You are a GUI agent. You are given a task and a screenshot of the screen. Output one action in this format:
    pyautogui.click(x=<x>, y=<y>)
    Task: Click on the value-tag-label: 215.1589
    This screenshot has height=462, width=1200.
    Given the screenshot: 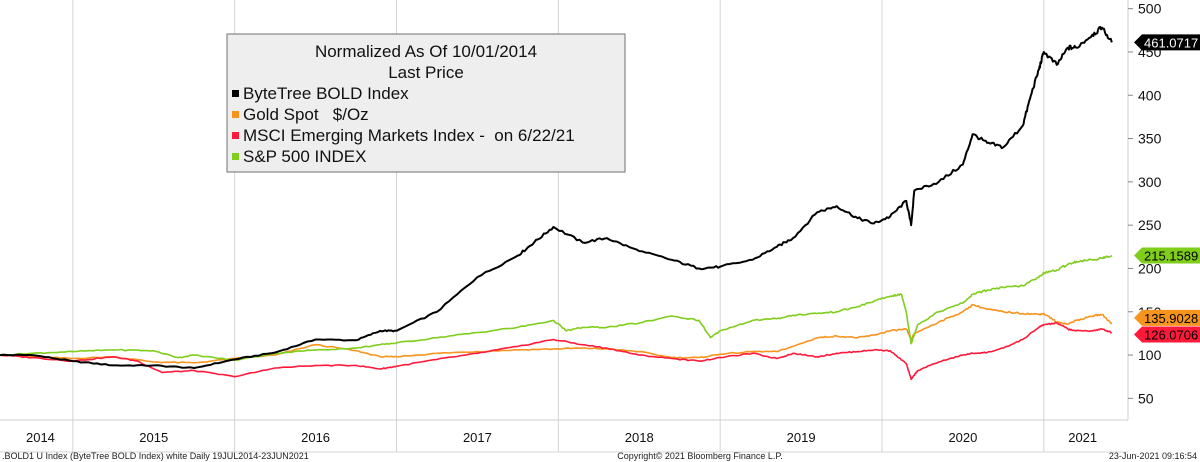 What is the action you would take?
    pyautogui.click(x=1171, y=255)
    